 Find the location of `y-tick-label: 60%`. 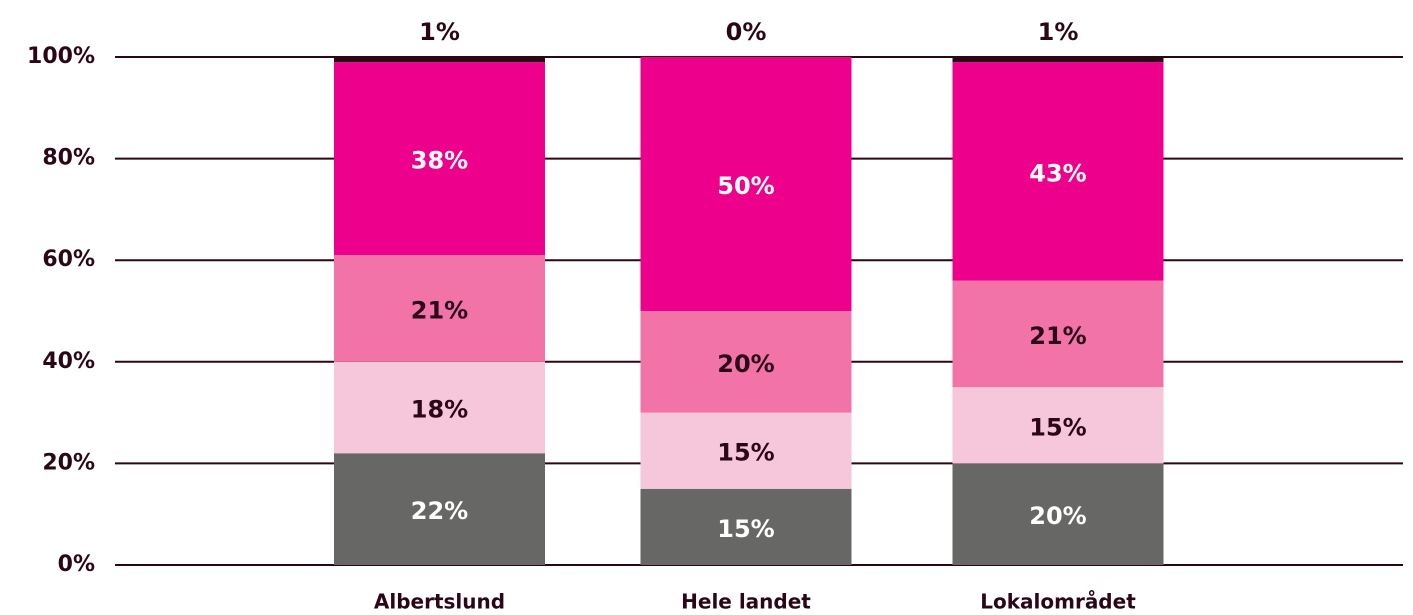

y-tick-label: 60% is located at coordinates (68, 259).